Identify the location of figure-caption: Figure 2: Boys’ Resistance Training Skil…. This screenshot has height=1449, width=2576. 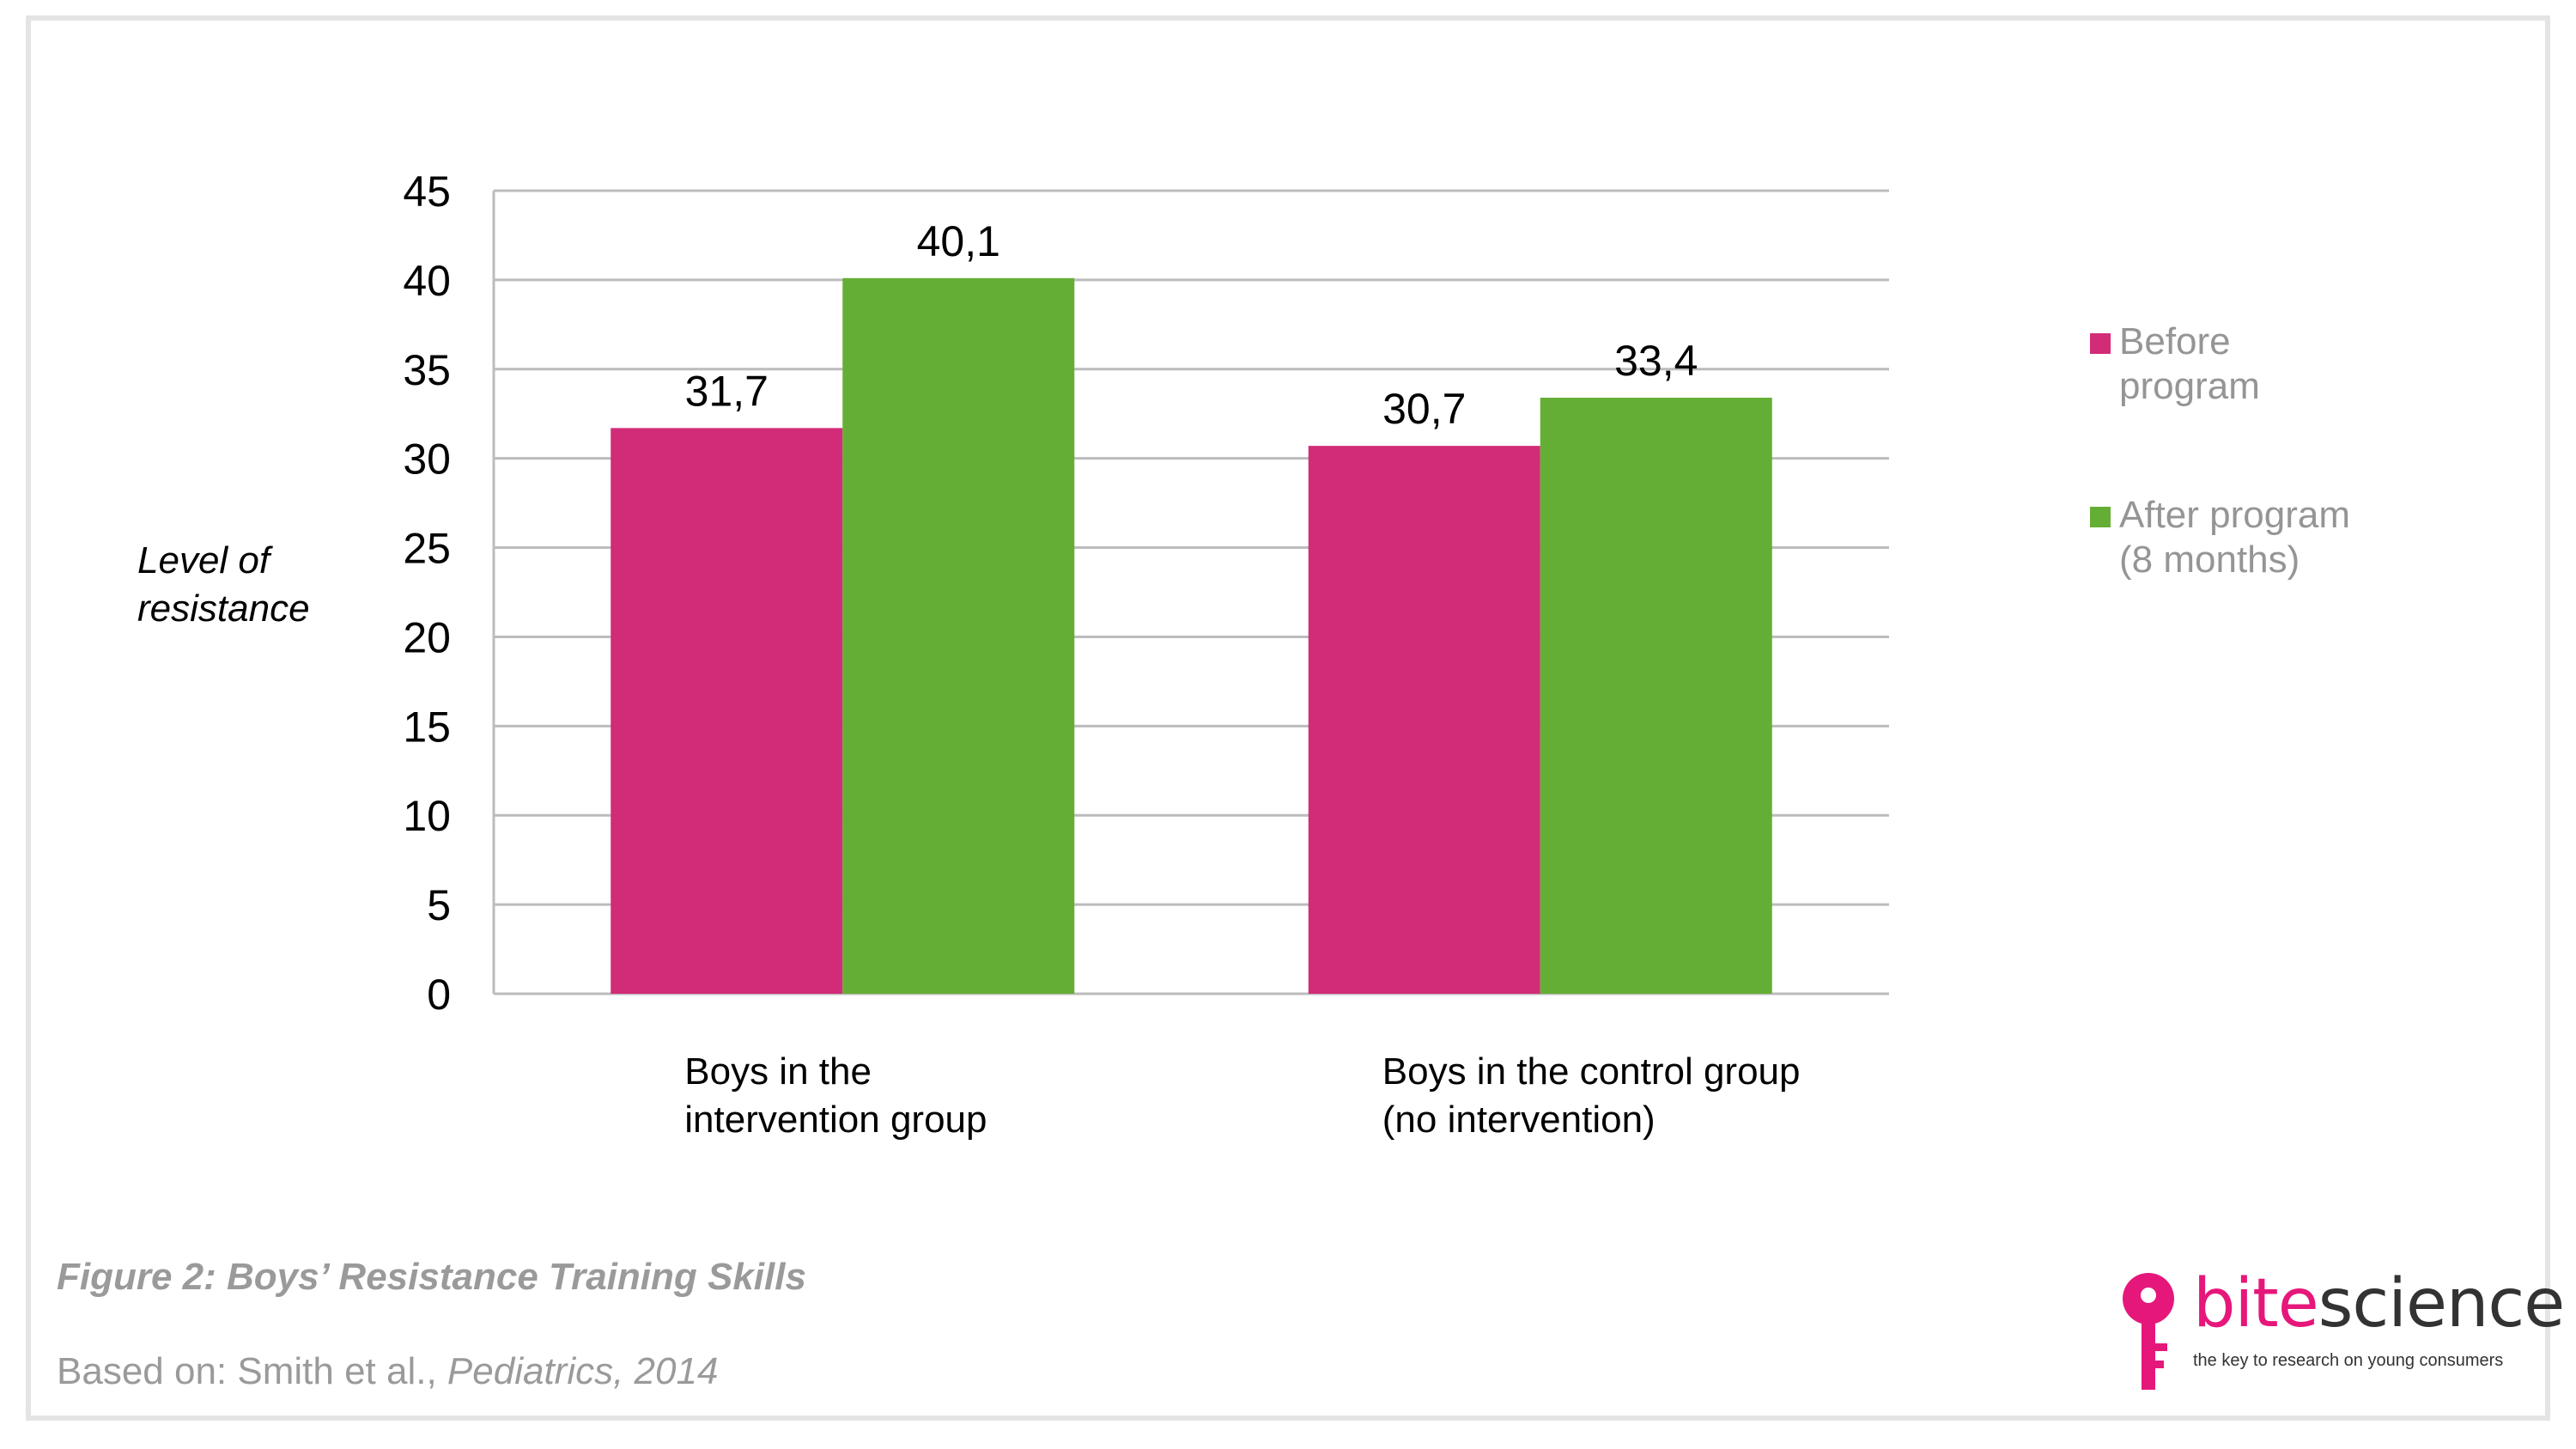
(431, 1277).